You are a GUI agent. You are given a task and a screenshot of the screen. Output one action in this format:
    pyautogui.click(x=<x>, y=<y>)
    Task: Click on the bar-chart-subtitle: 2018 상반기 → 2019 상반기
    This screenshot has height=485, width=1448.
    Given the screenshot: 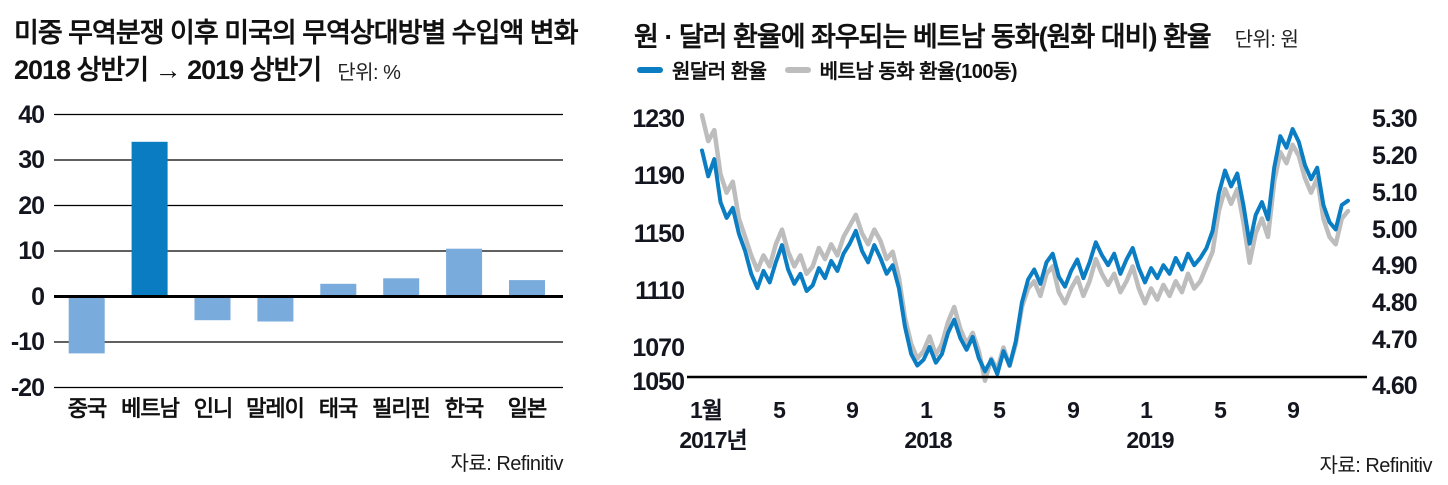 What is the action you would take?
    pyautogui.click(x=168, y=70)
    